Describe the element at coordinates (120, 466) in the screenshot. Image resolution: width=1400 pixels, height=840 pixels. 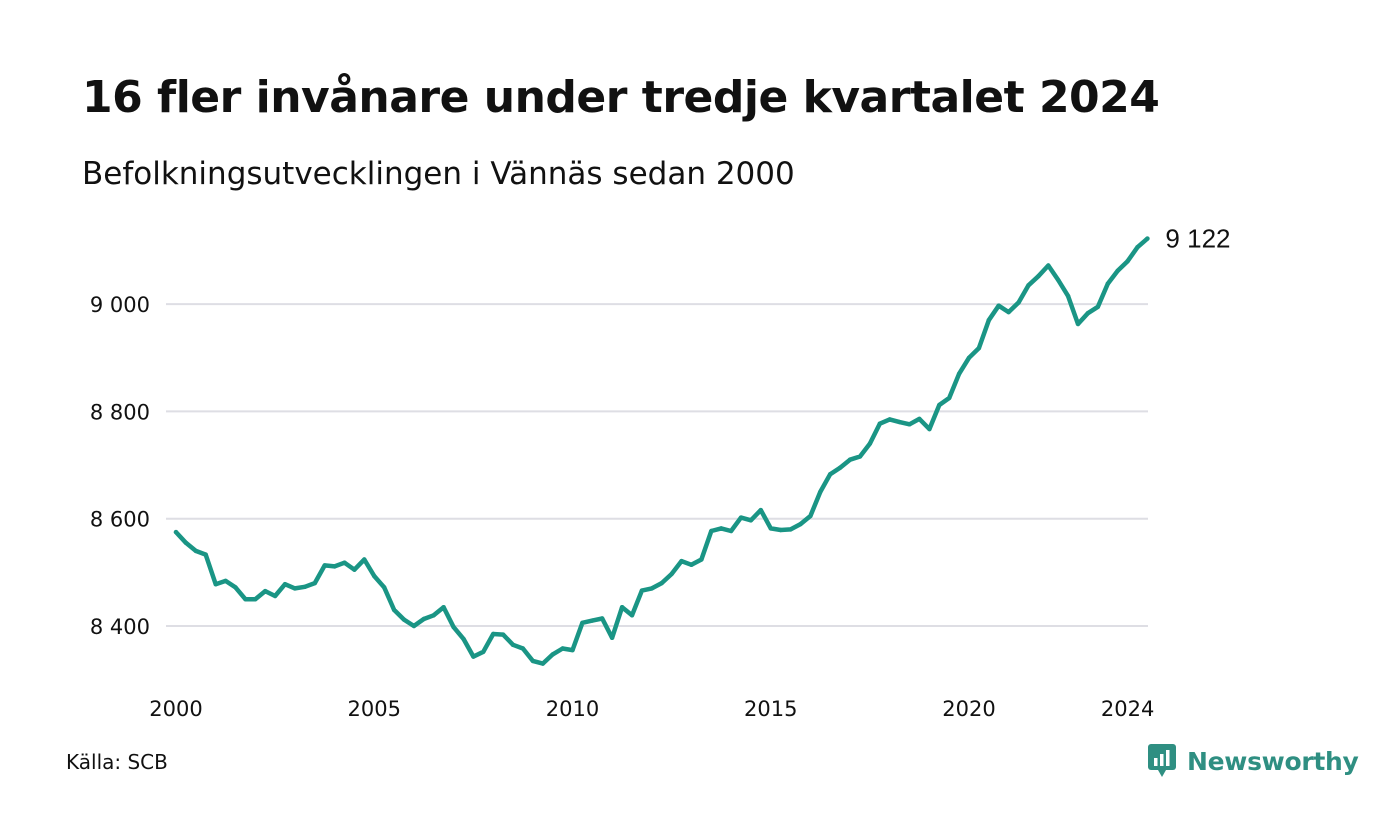
I see `y-axis-tick-labels: 8 400 8 600 8 800 9 000` at that location.